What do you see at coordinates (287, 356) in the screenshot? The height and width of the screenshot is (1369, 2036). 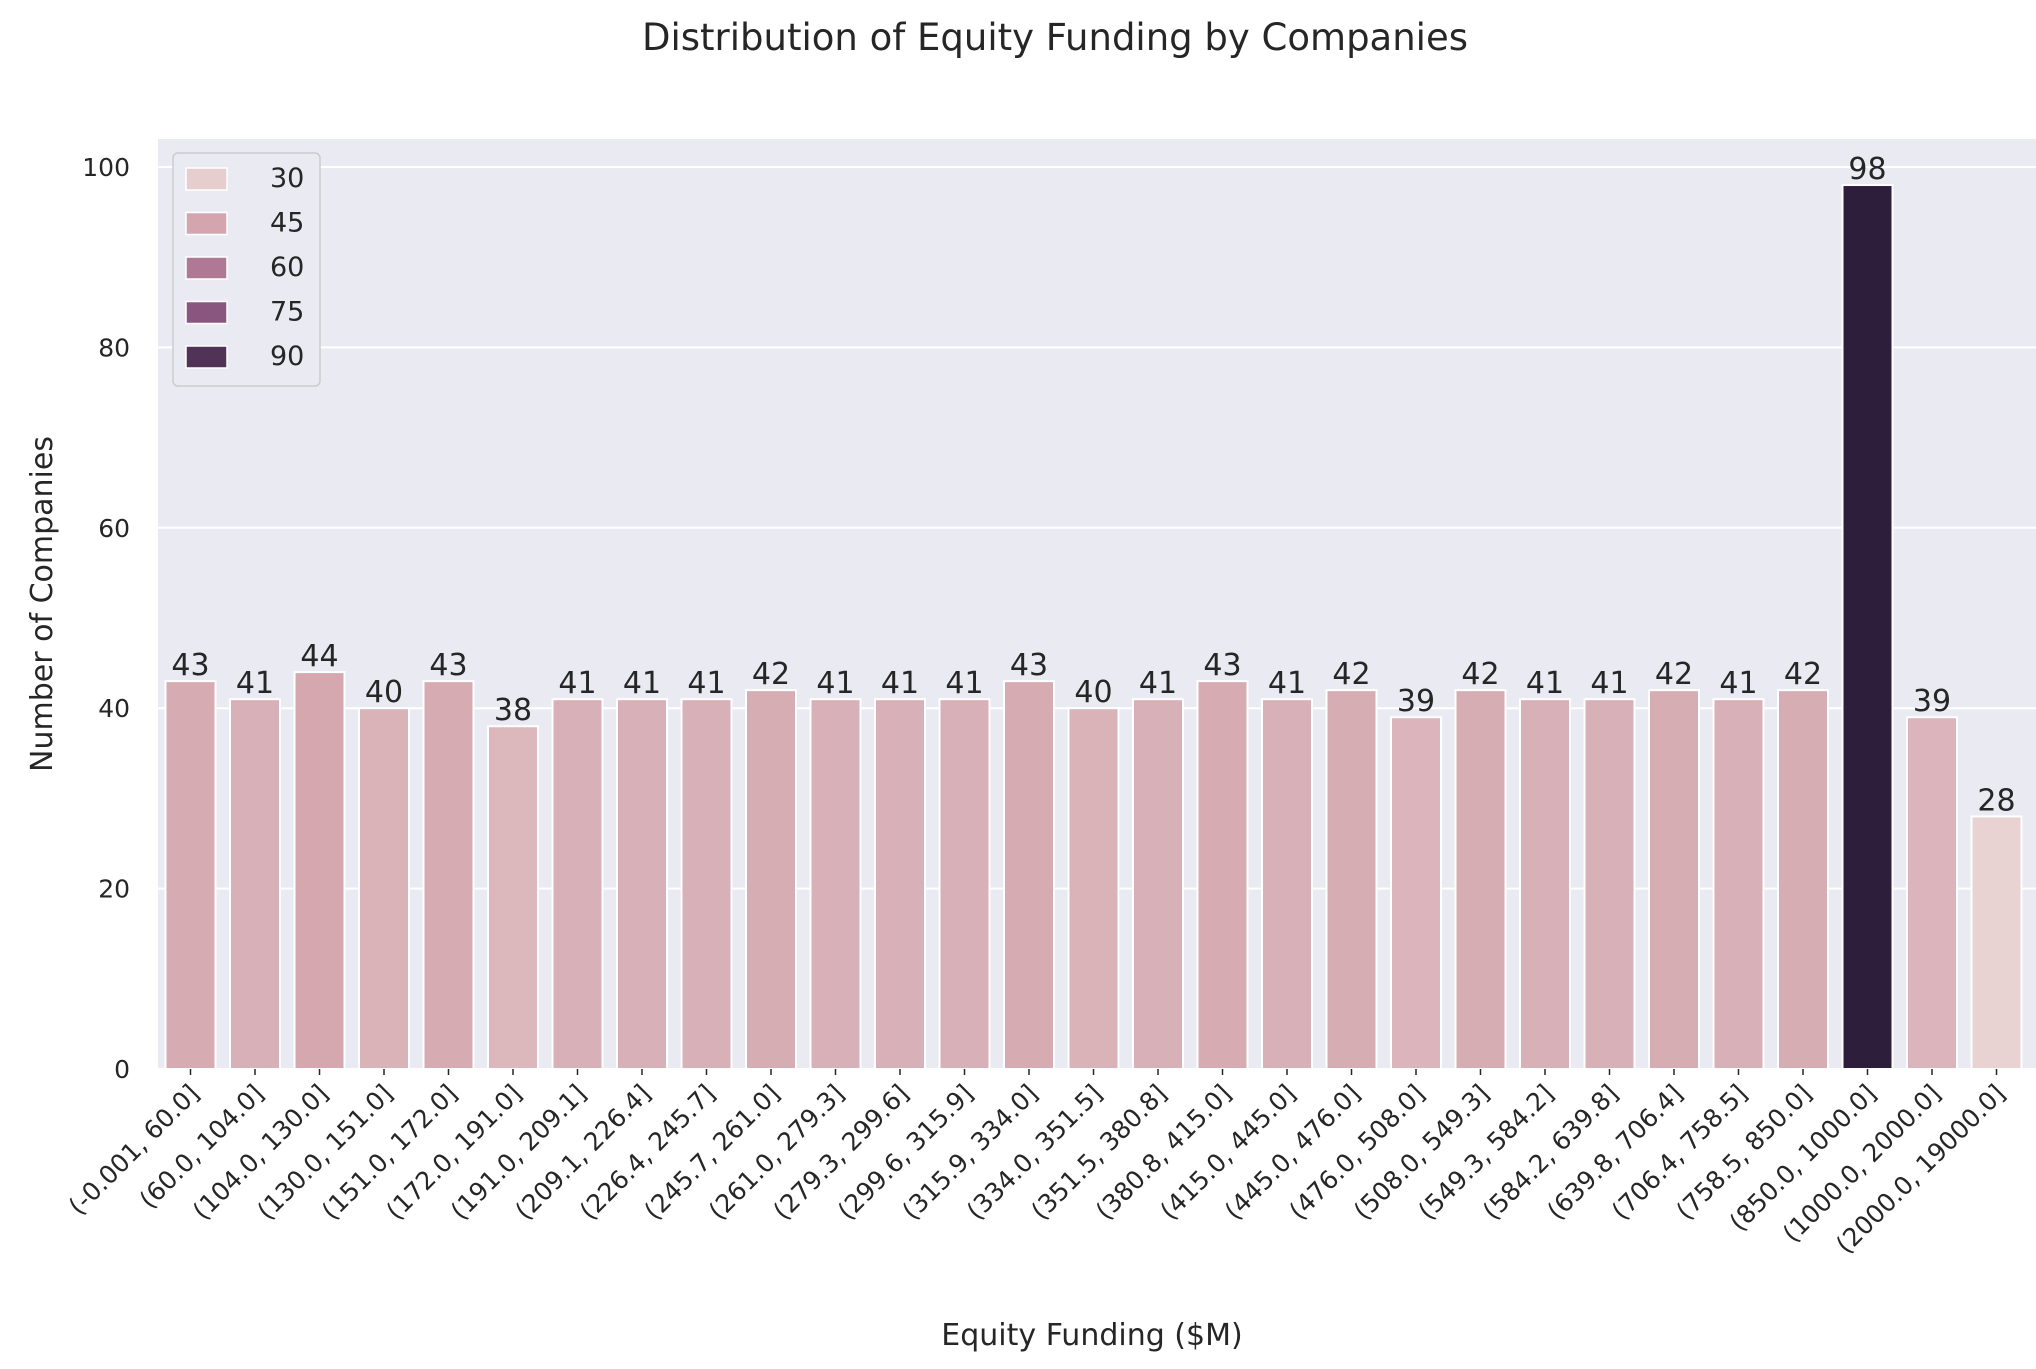 I see `legend-label: 90` at bounding box center [287, 356].